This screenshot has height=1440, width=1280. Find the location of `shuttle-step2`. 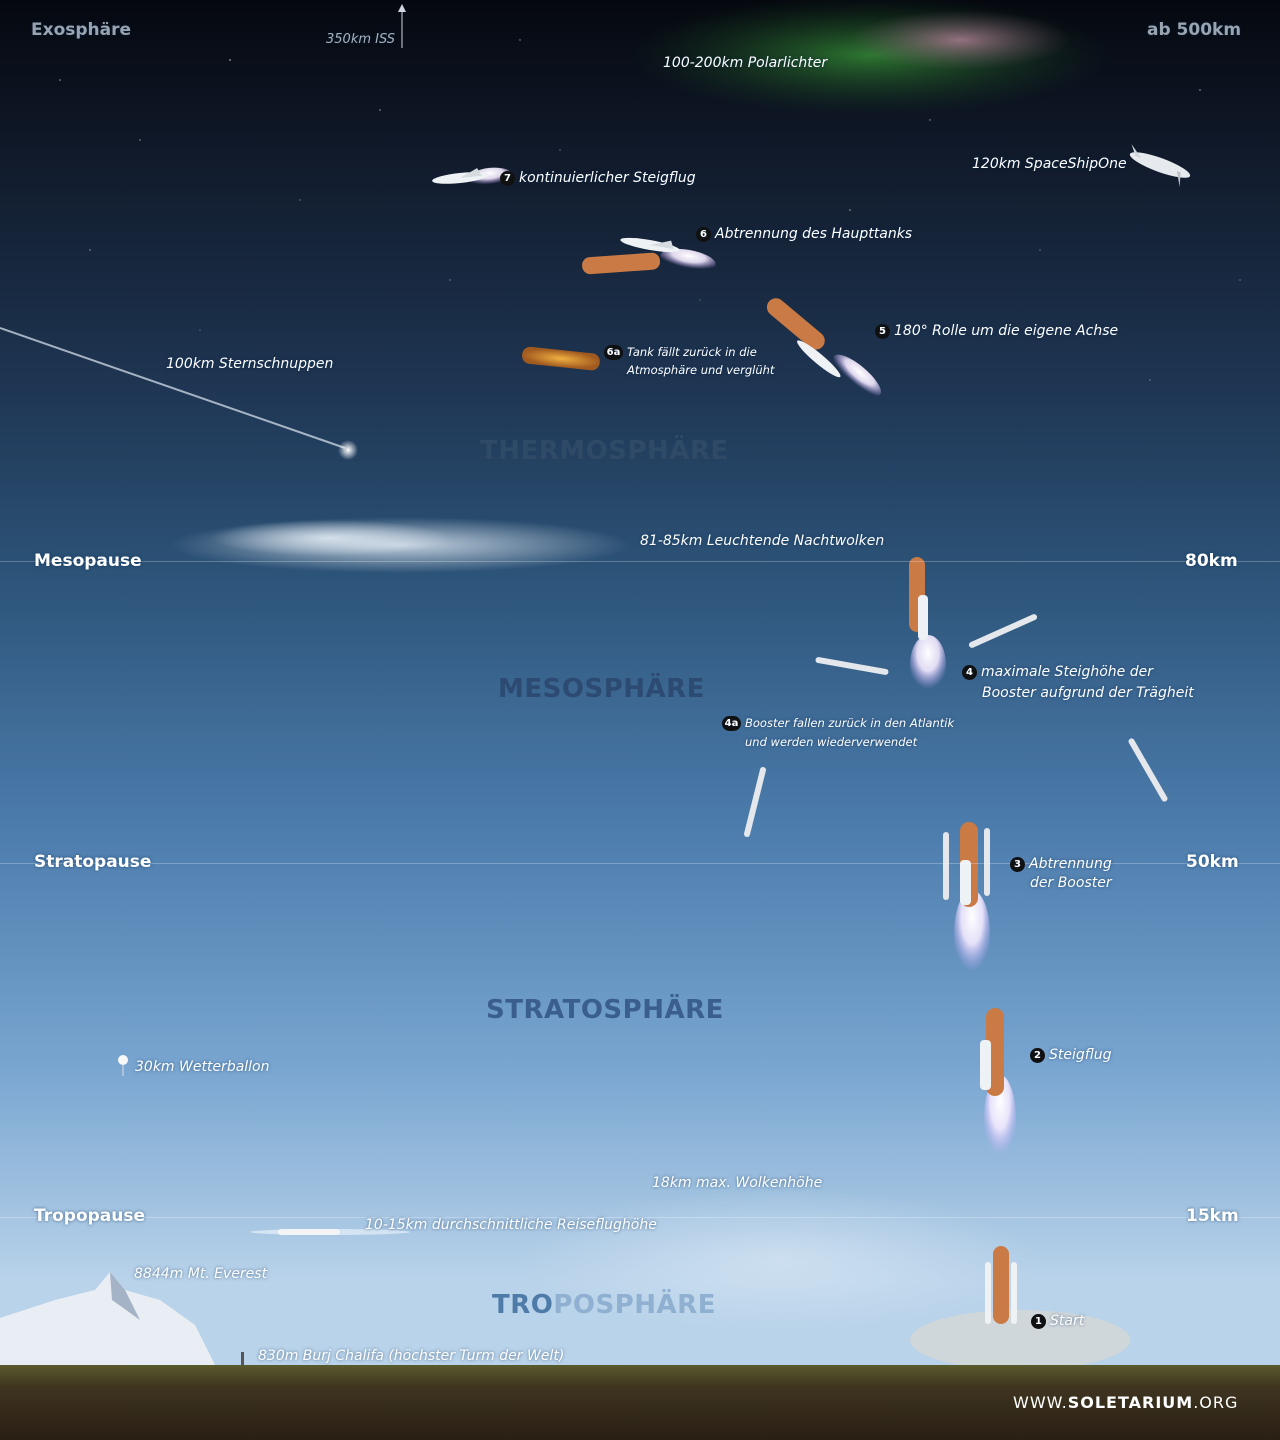

shuttle-step2 is located at coordinates (998, 1086).